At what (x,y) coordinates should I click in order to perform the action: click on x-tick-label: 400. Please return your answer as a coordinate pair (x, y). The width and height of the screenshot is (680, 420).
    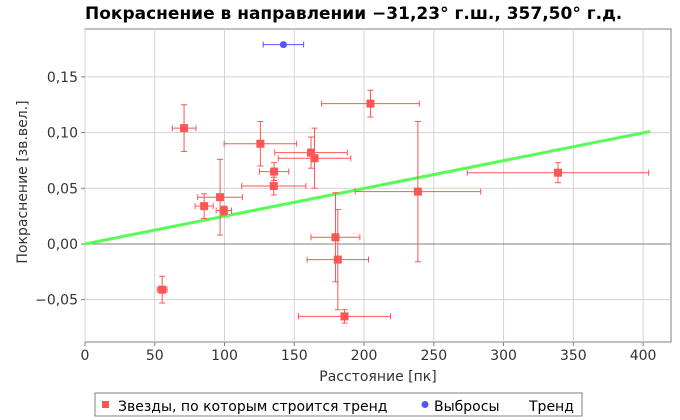
    Looking at the image, I should click on (643, 356).